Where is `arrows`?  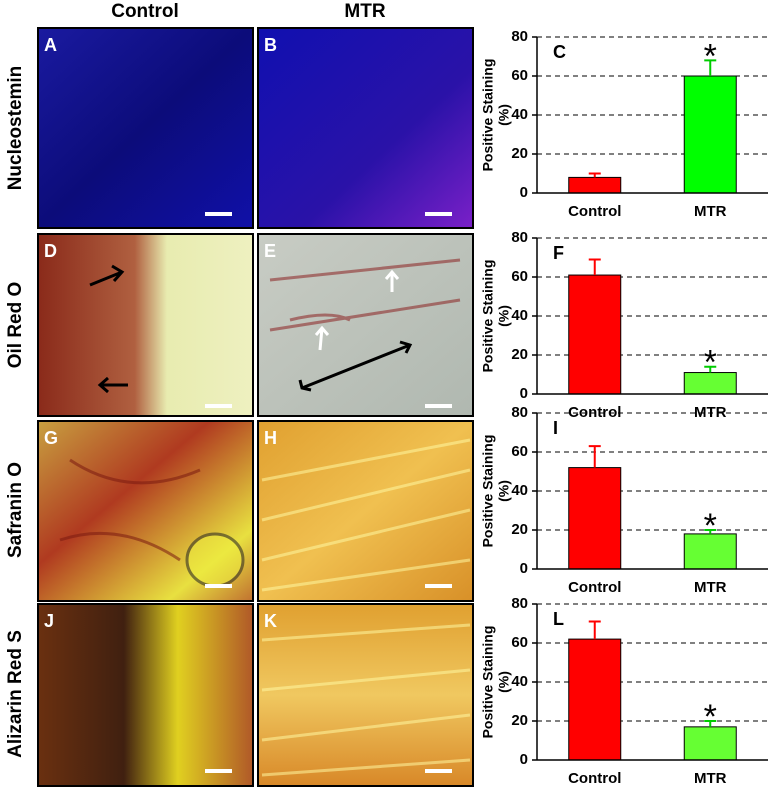
arrows is located at coordinates (251, 329).